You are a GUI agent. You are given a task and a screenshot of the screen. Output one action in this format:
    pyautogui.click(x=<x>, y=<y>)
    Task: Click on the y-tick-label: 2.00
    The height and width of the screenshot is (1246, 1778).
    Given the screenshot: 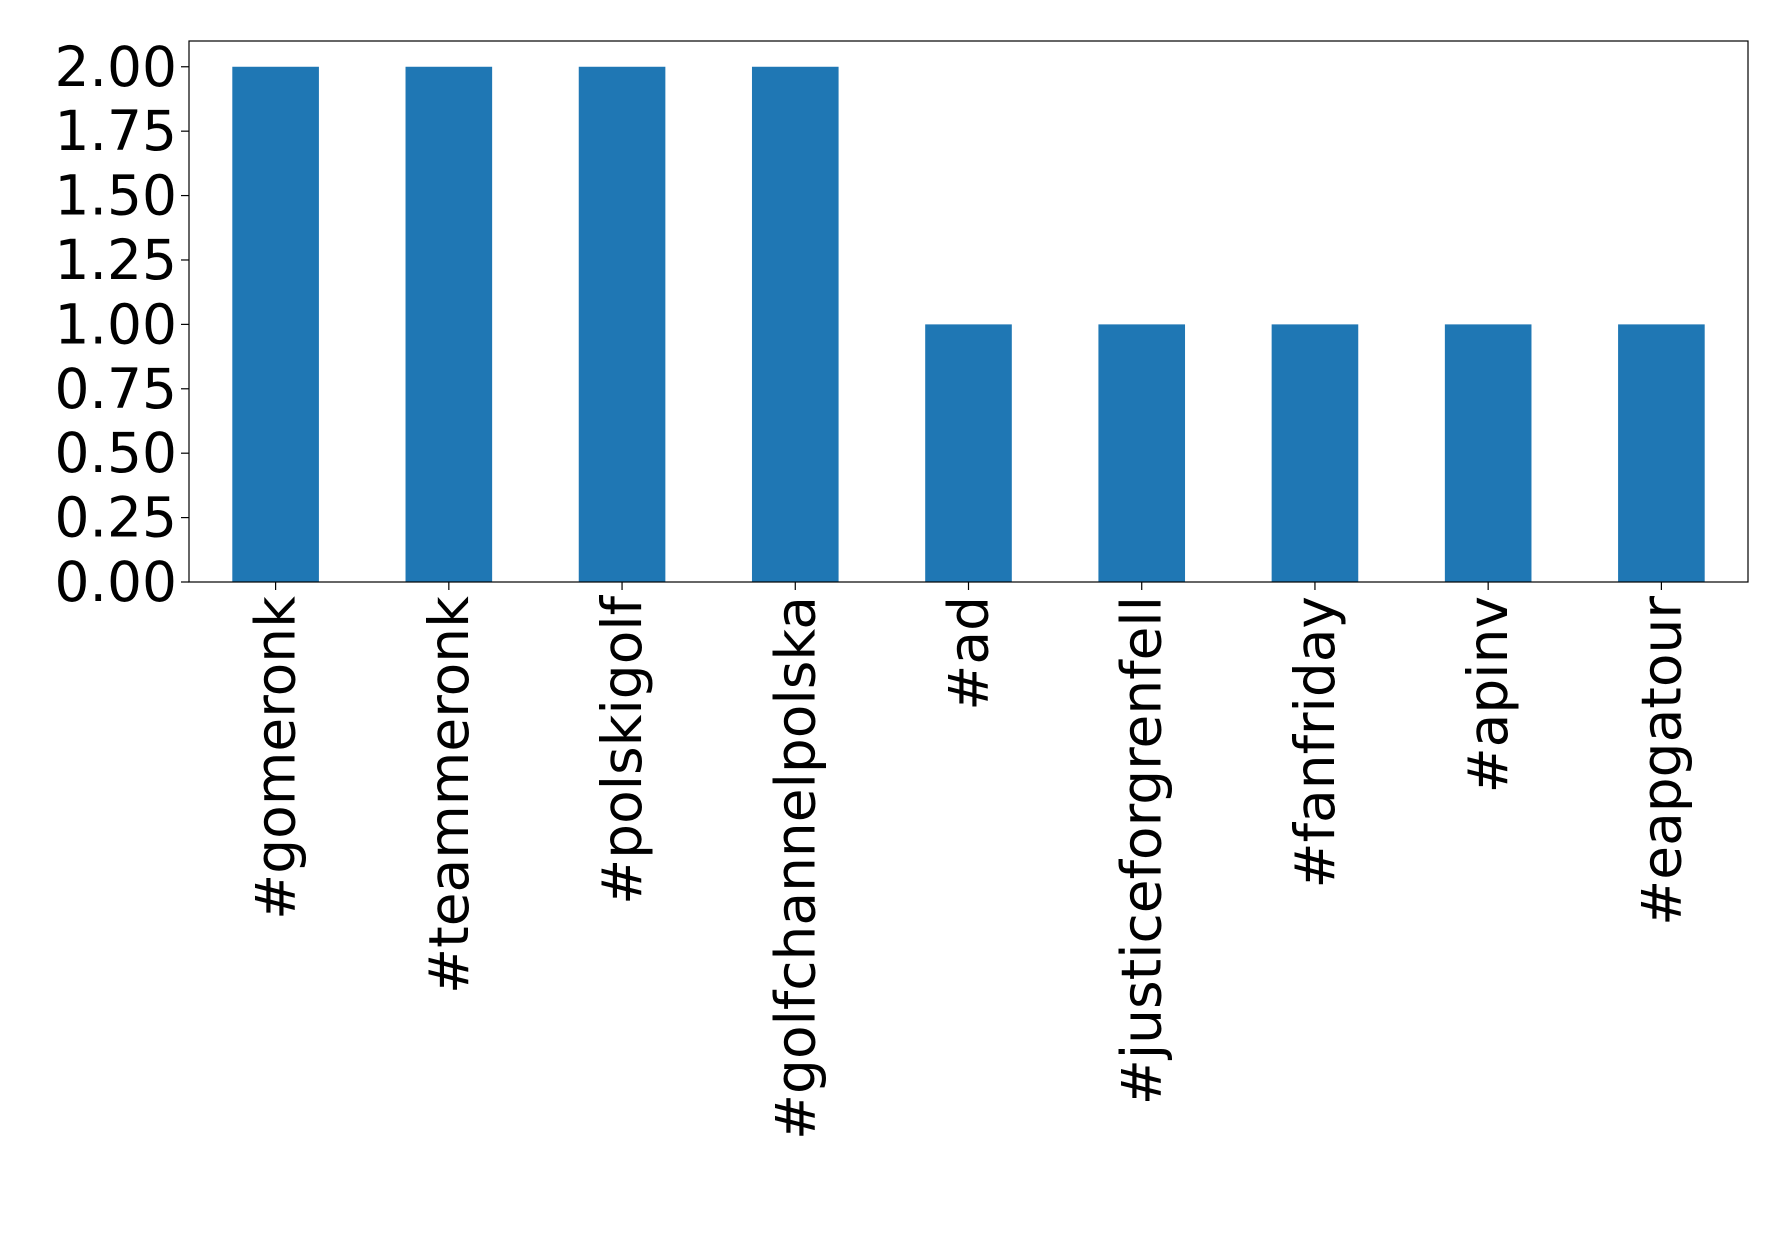 What is the action you would take?
    pyautogui.click(x=116, y=67)
    